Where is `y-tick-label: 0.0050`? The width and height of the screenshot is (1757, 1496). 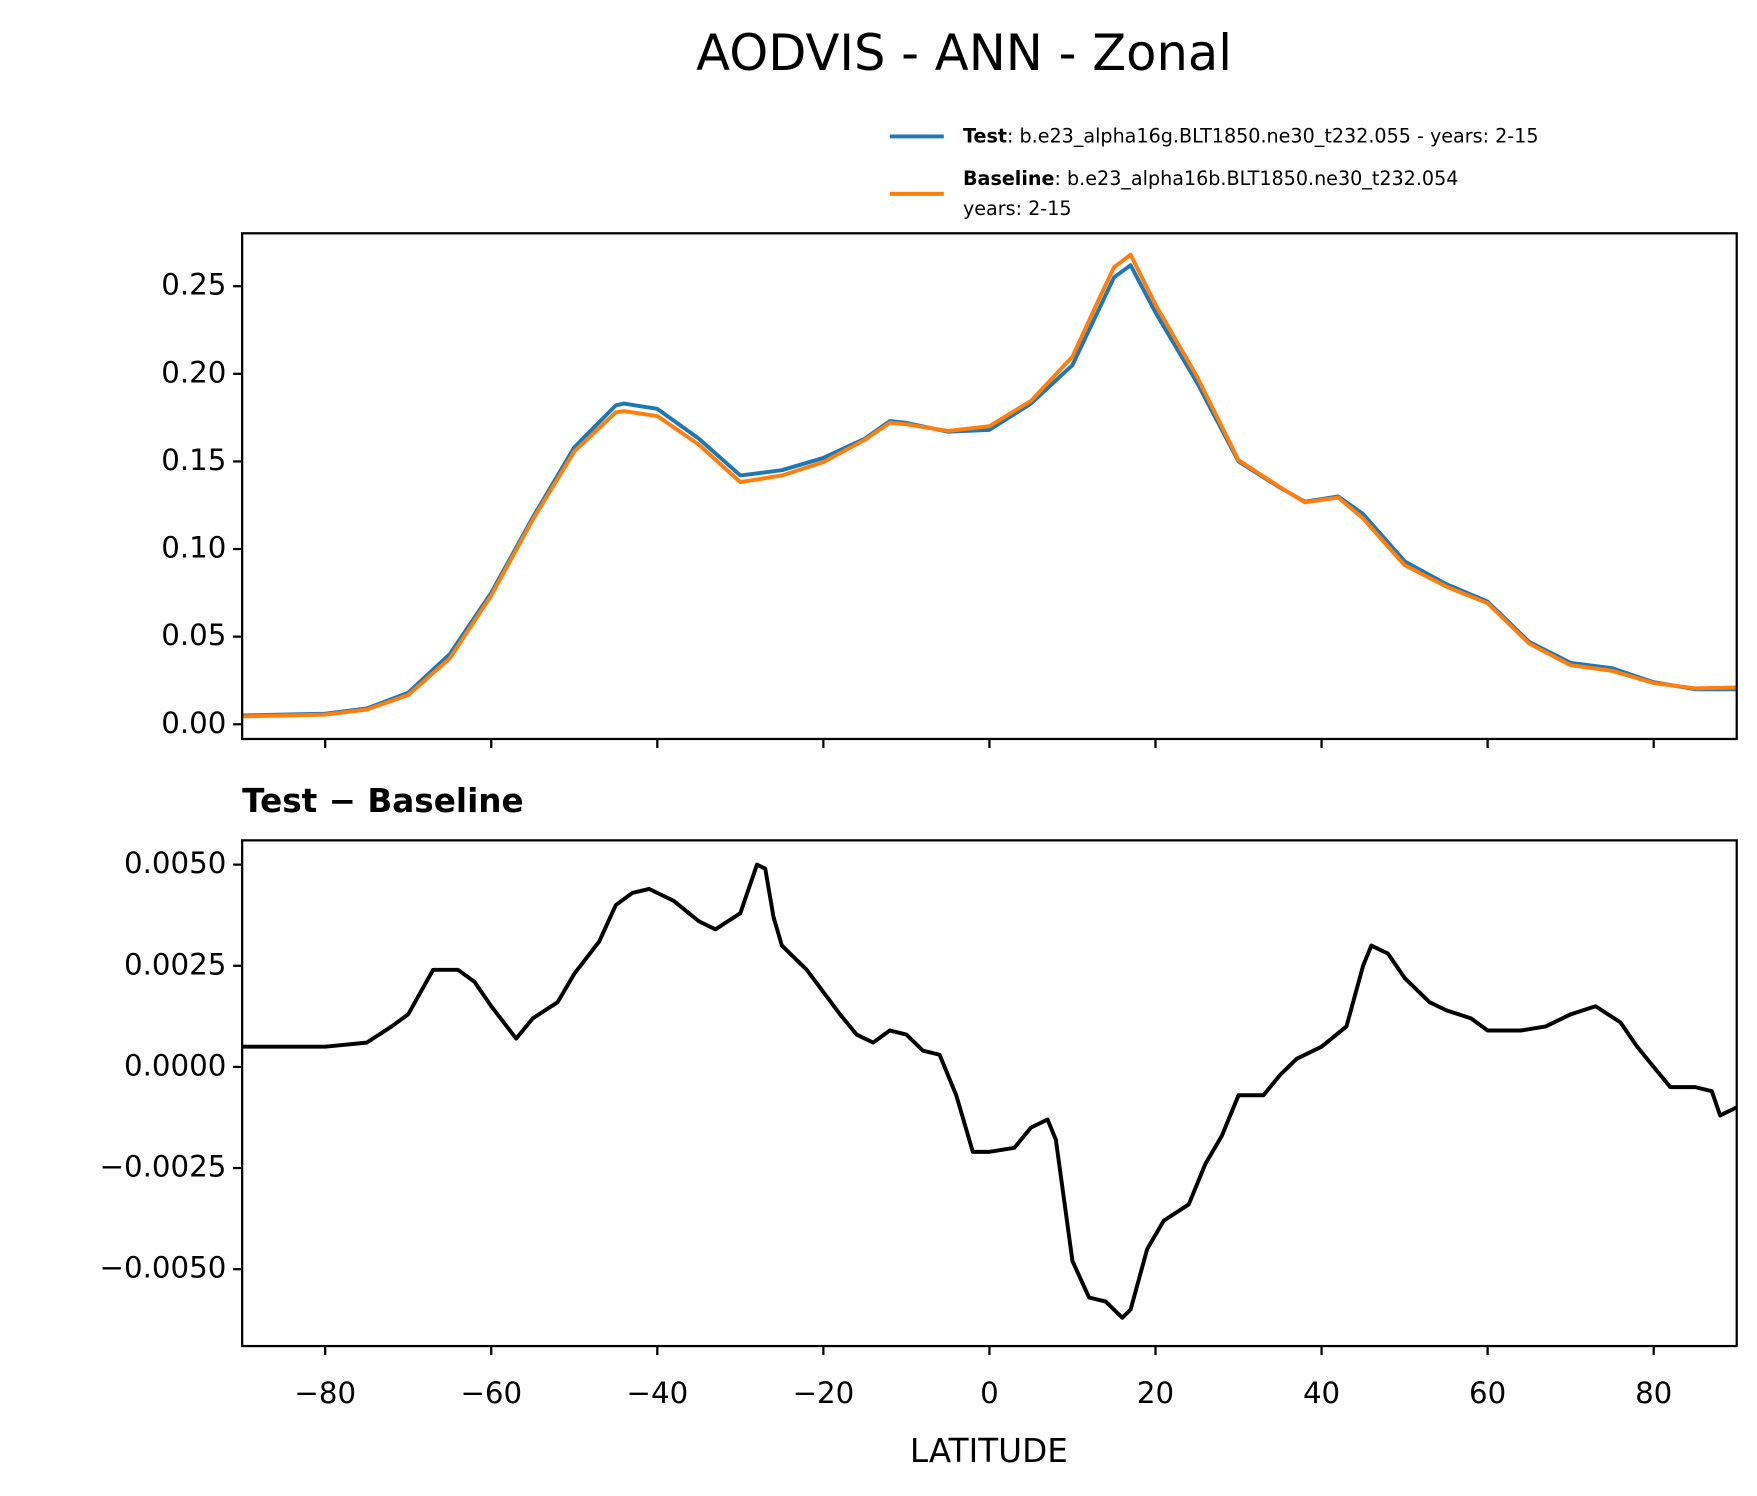 y-tick-label: 0.0050 is located at coordinates (175, 863).